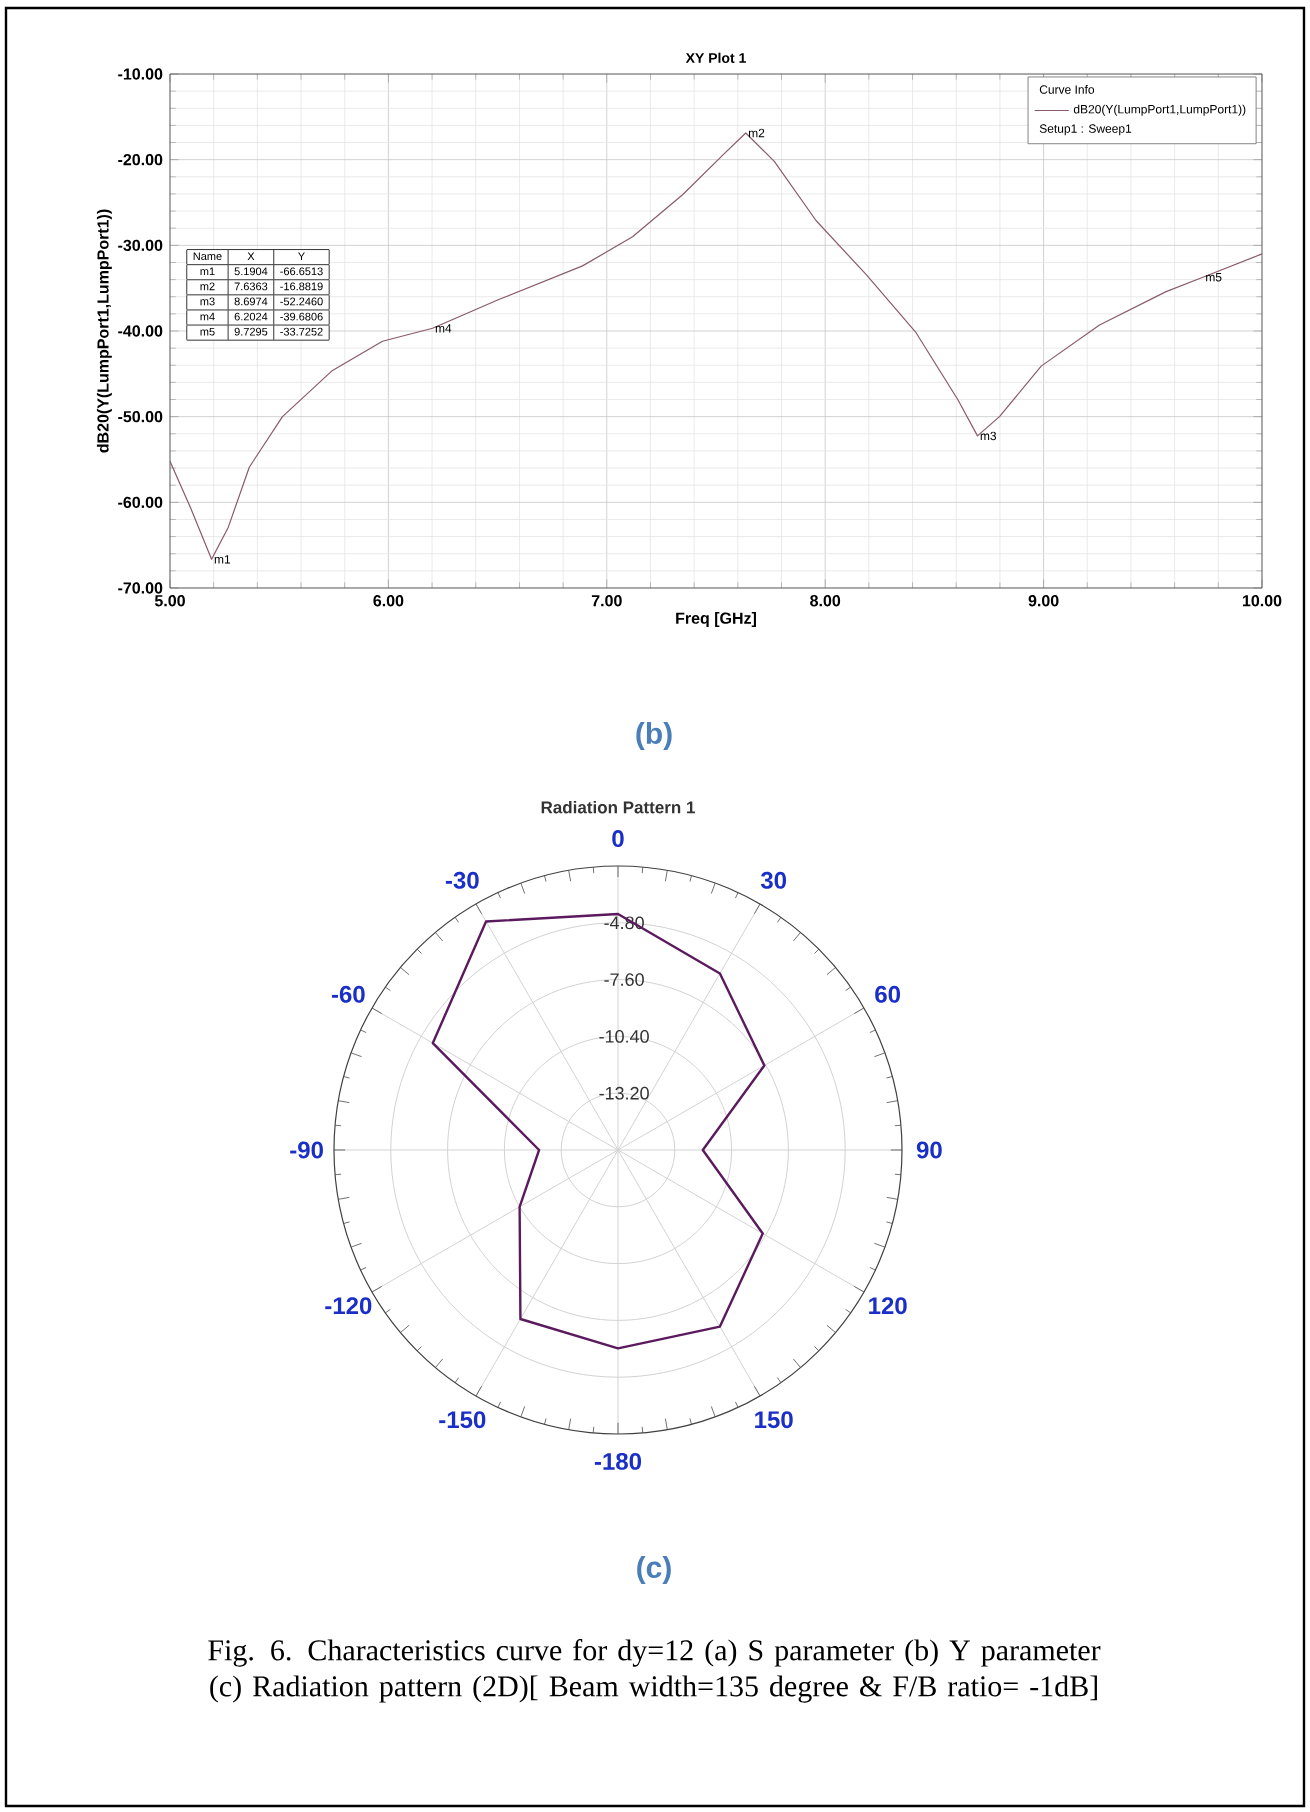 This screenshot has height=1812, width=1310. I want to click on spoke-label: 90, so click(929, 1150).